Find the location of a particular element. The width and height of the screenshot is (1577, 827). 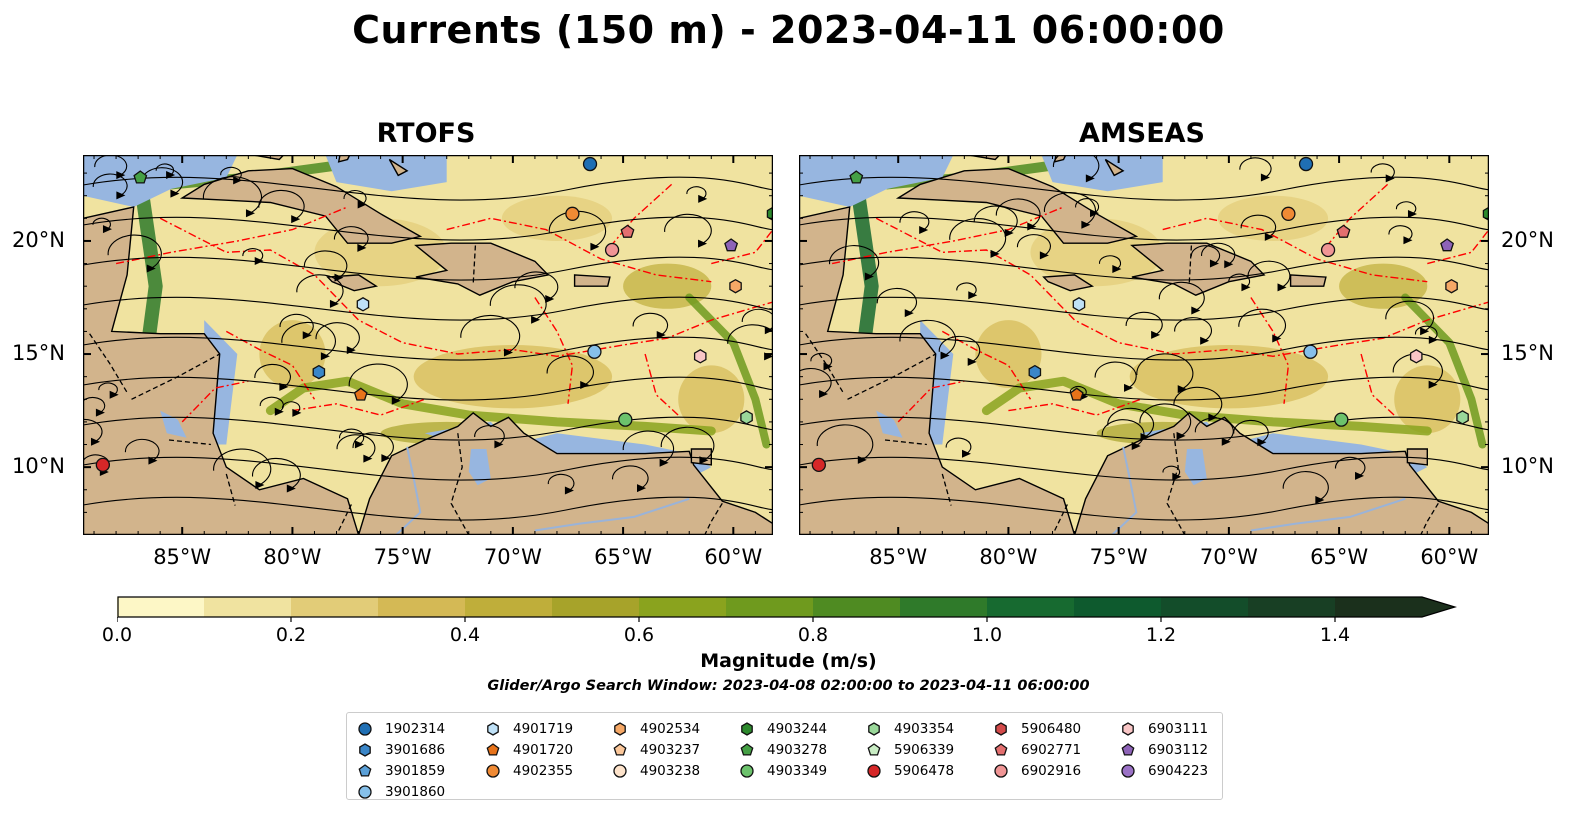

legend-label: 6902916 is located at coordinates (1051, 770).